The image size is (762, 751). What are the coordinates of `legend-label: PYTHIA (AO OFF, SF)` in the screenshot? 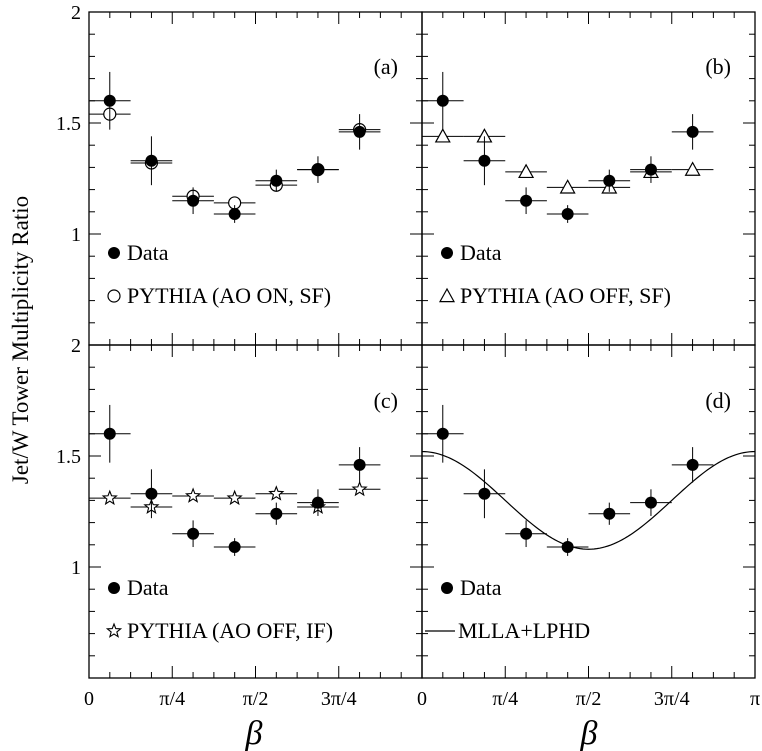 It's located at (565, 295).